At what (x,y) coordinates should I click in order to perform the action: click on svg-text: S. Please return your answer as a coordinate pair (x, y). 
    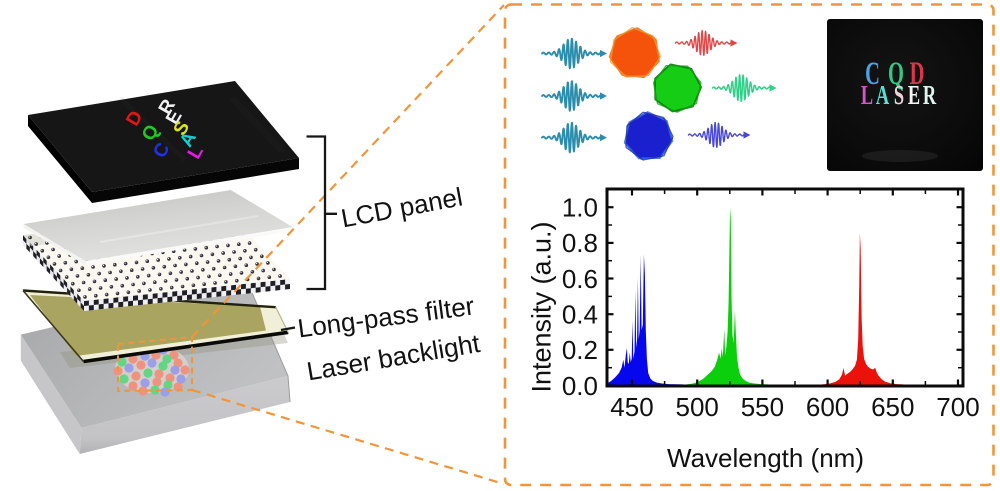
    Looking at the image, I should click on (899, 94).